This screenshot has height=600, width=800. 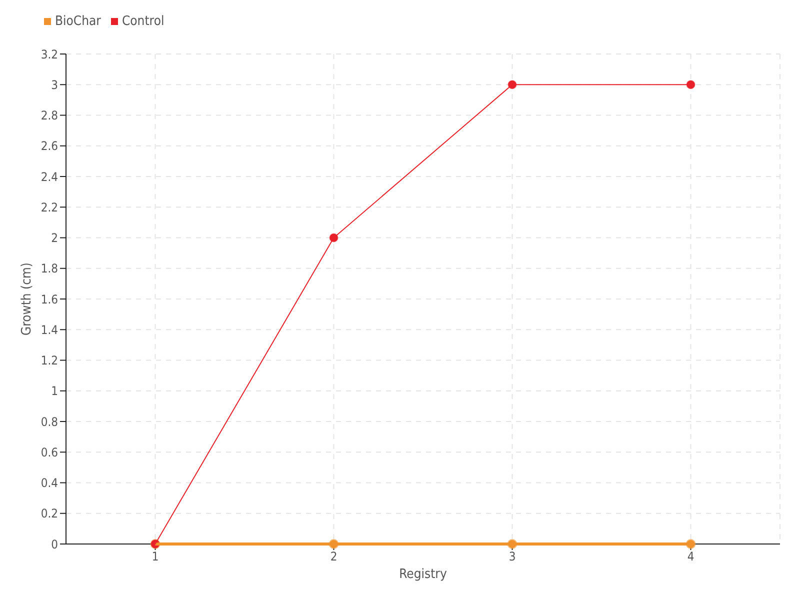 What do you see at coordinates (49, 329) in the screenshot?
I see `y-tick-label: 1.4` at bounding box center [49, 329].